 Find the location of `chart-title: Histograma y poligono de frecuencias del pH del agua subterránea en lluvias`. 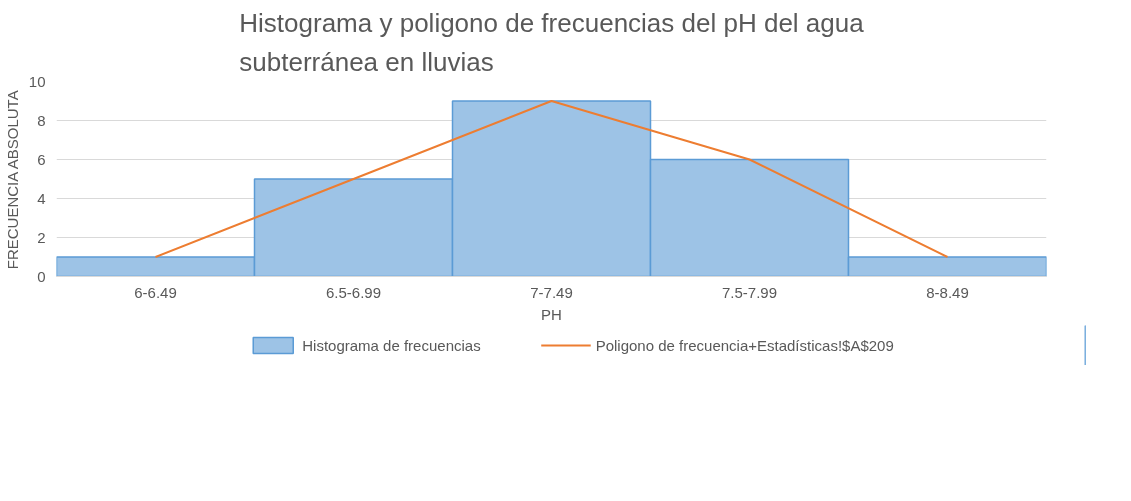

chart-title: Histograma y poligono de frecuencias del pH del agua subterránea en lluvias is located at coordinates (552, 42).